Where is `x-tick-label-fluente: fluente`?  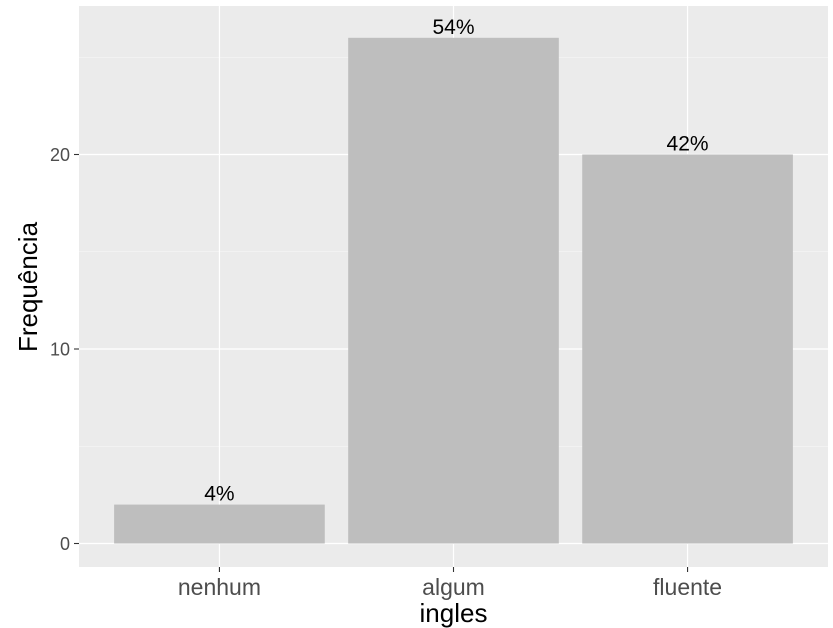
x-tick-label-fluente: fluente is located at coordinates (687, 587).